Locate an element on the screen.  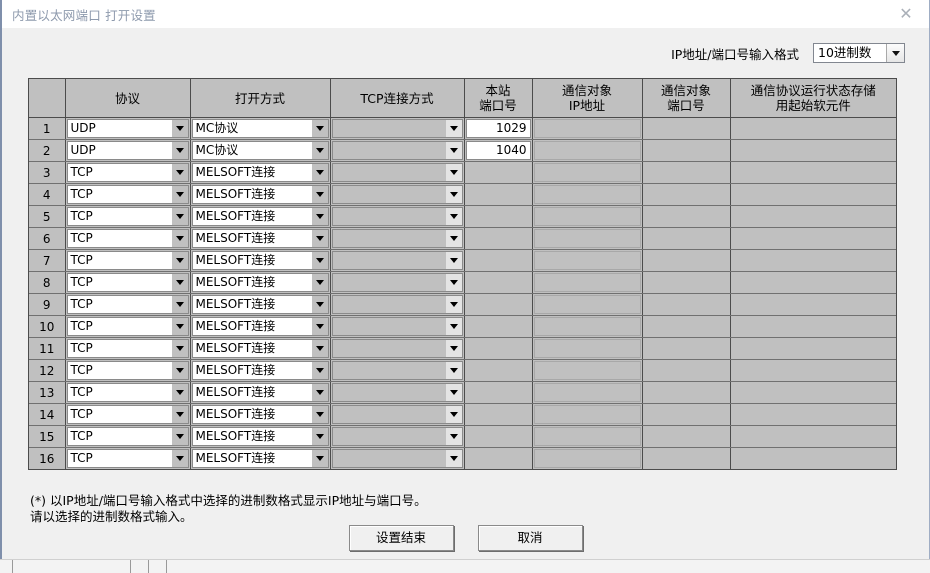
cancel-button: 取消 is located at coordinates (530, 538).